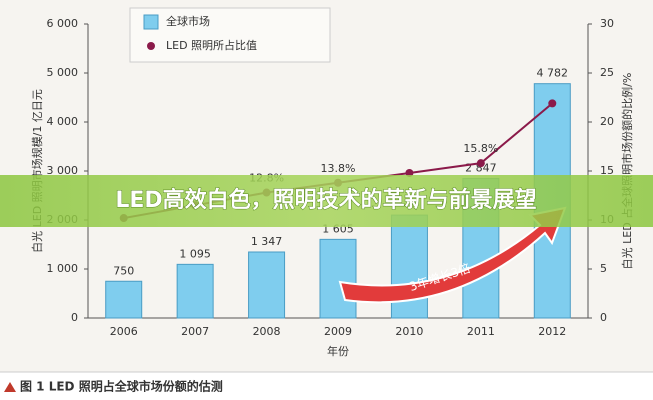 The height and width of the screenshot is (400, 653). What do you see at coordinates (607, 72) in the screenshot?
I see `y2-tick-label: 25` at bounding box center [607, 72].